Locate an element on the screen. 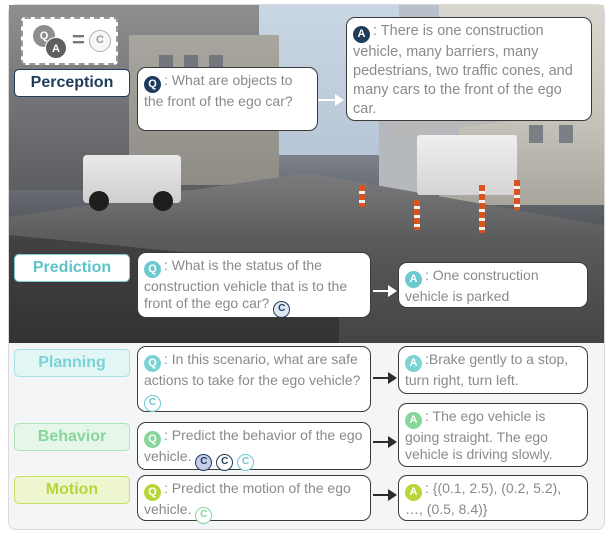 This screenshot has width=613, height=538. traffic-cone is located at coordinates (362, 196).